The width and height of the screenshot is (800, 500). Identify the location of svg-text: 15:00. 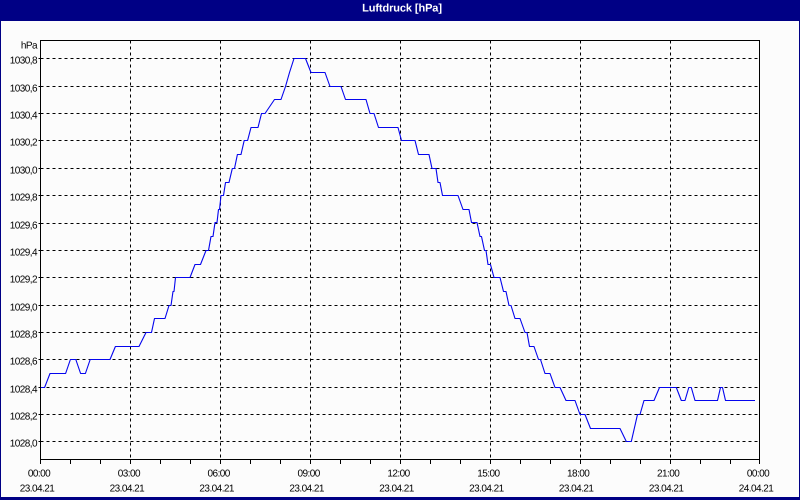
(488, 473).